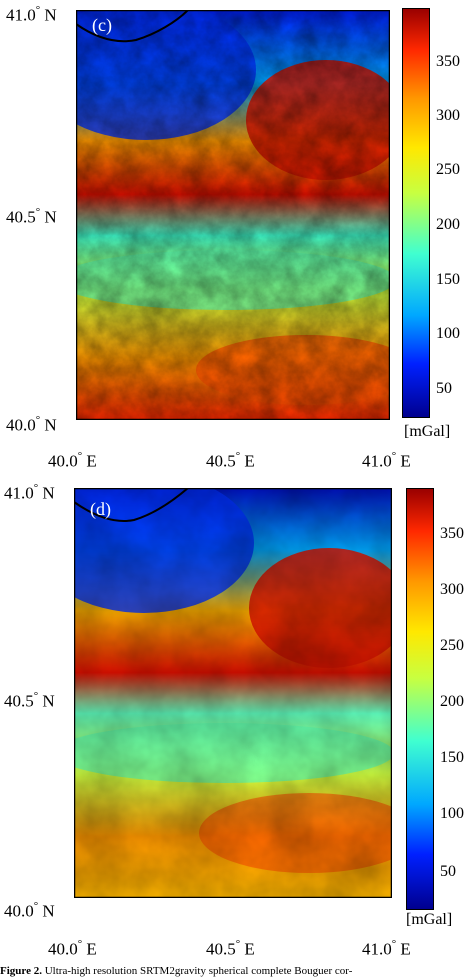 This screenshot has height=978, width=474. What do you see at coordinates (29, 492) in the screenshot?
I see `lat-label-41-d: 41.0° N` at bounding box center [29, 492].